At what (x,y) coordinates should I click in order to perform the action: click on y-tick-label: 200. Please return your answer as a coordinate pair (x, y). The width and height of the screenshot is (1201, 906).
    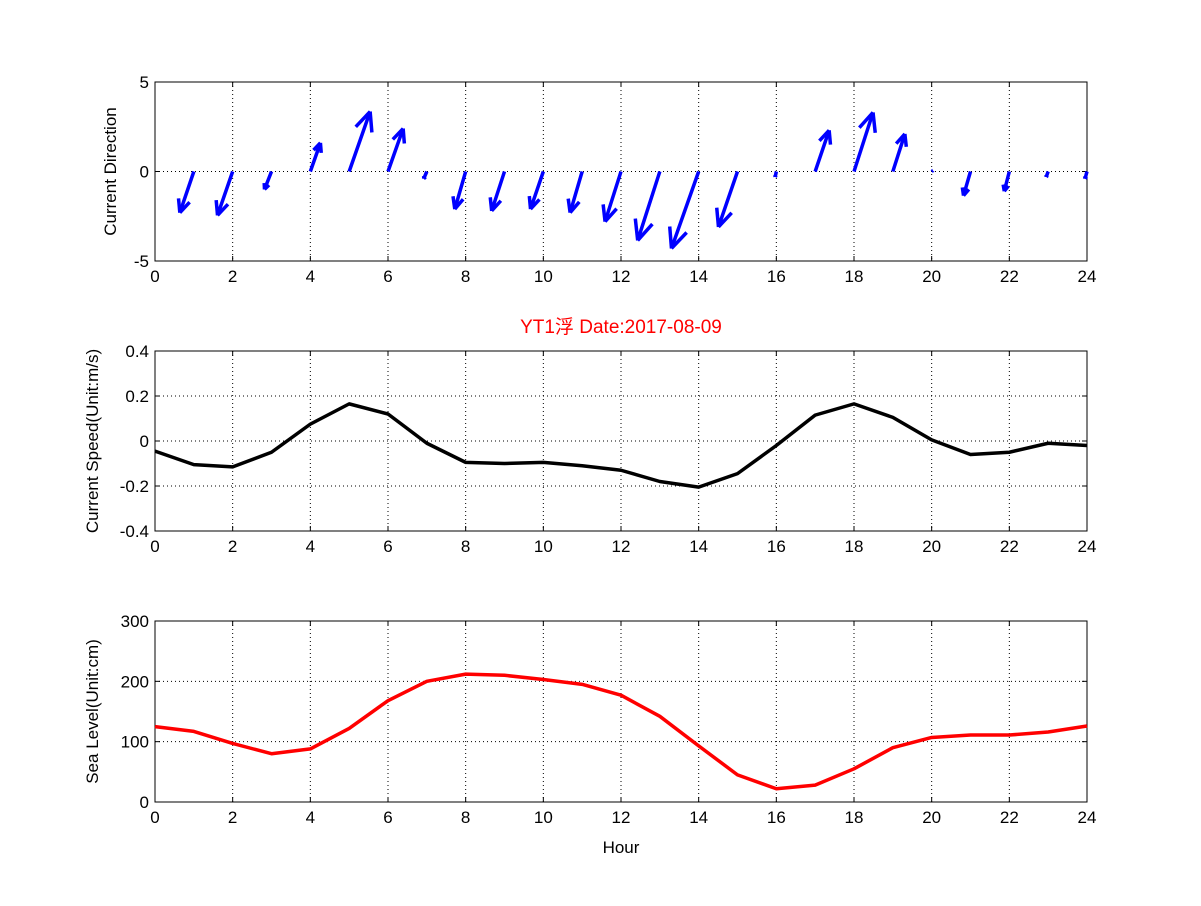
    Looking at the image, I should click on (135, 681).